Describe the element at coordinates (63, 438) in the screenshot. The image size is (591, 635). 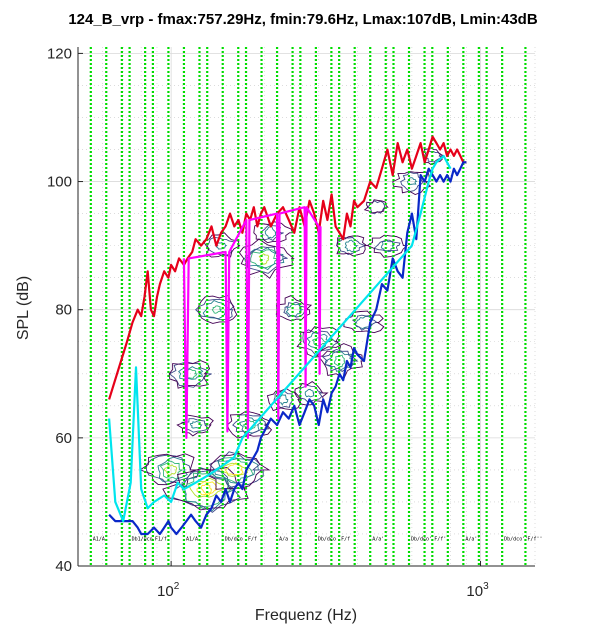
I see `y-tick-label: 60` at that location.